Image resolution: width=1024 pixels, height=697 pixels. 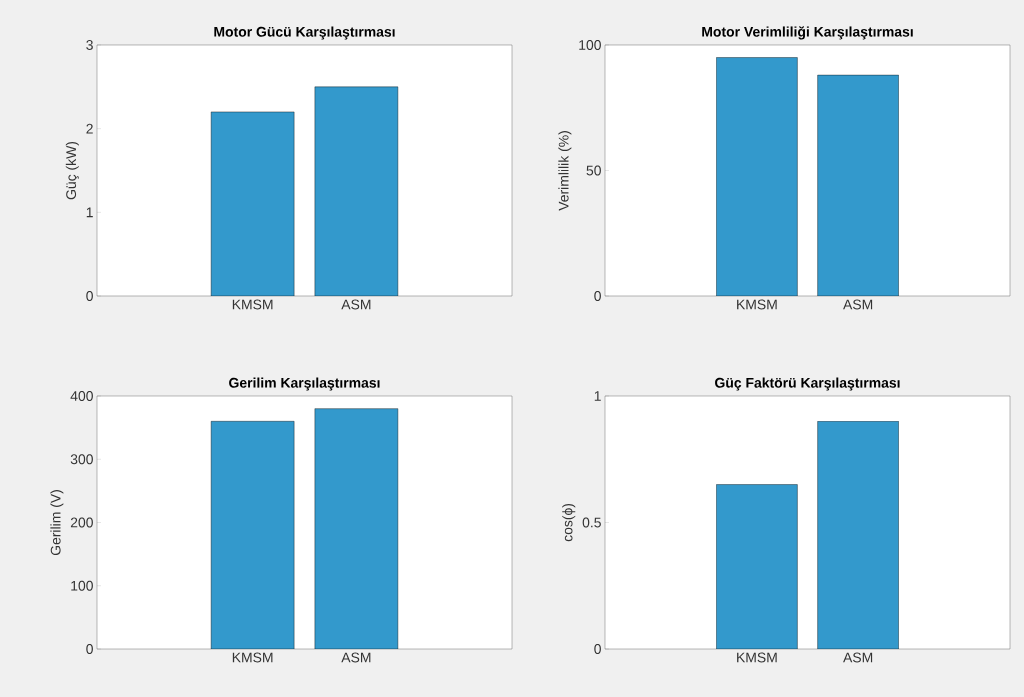 What do you see at coordinates (304, 33) in the screenshot?
I see `chart-title: Motor Gücü Karşılaştırması` at bounding box center [304, 33].